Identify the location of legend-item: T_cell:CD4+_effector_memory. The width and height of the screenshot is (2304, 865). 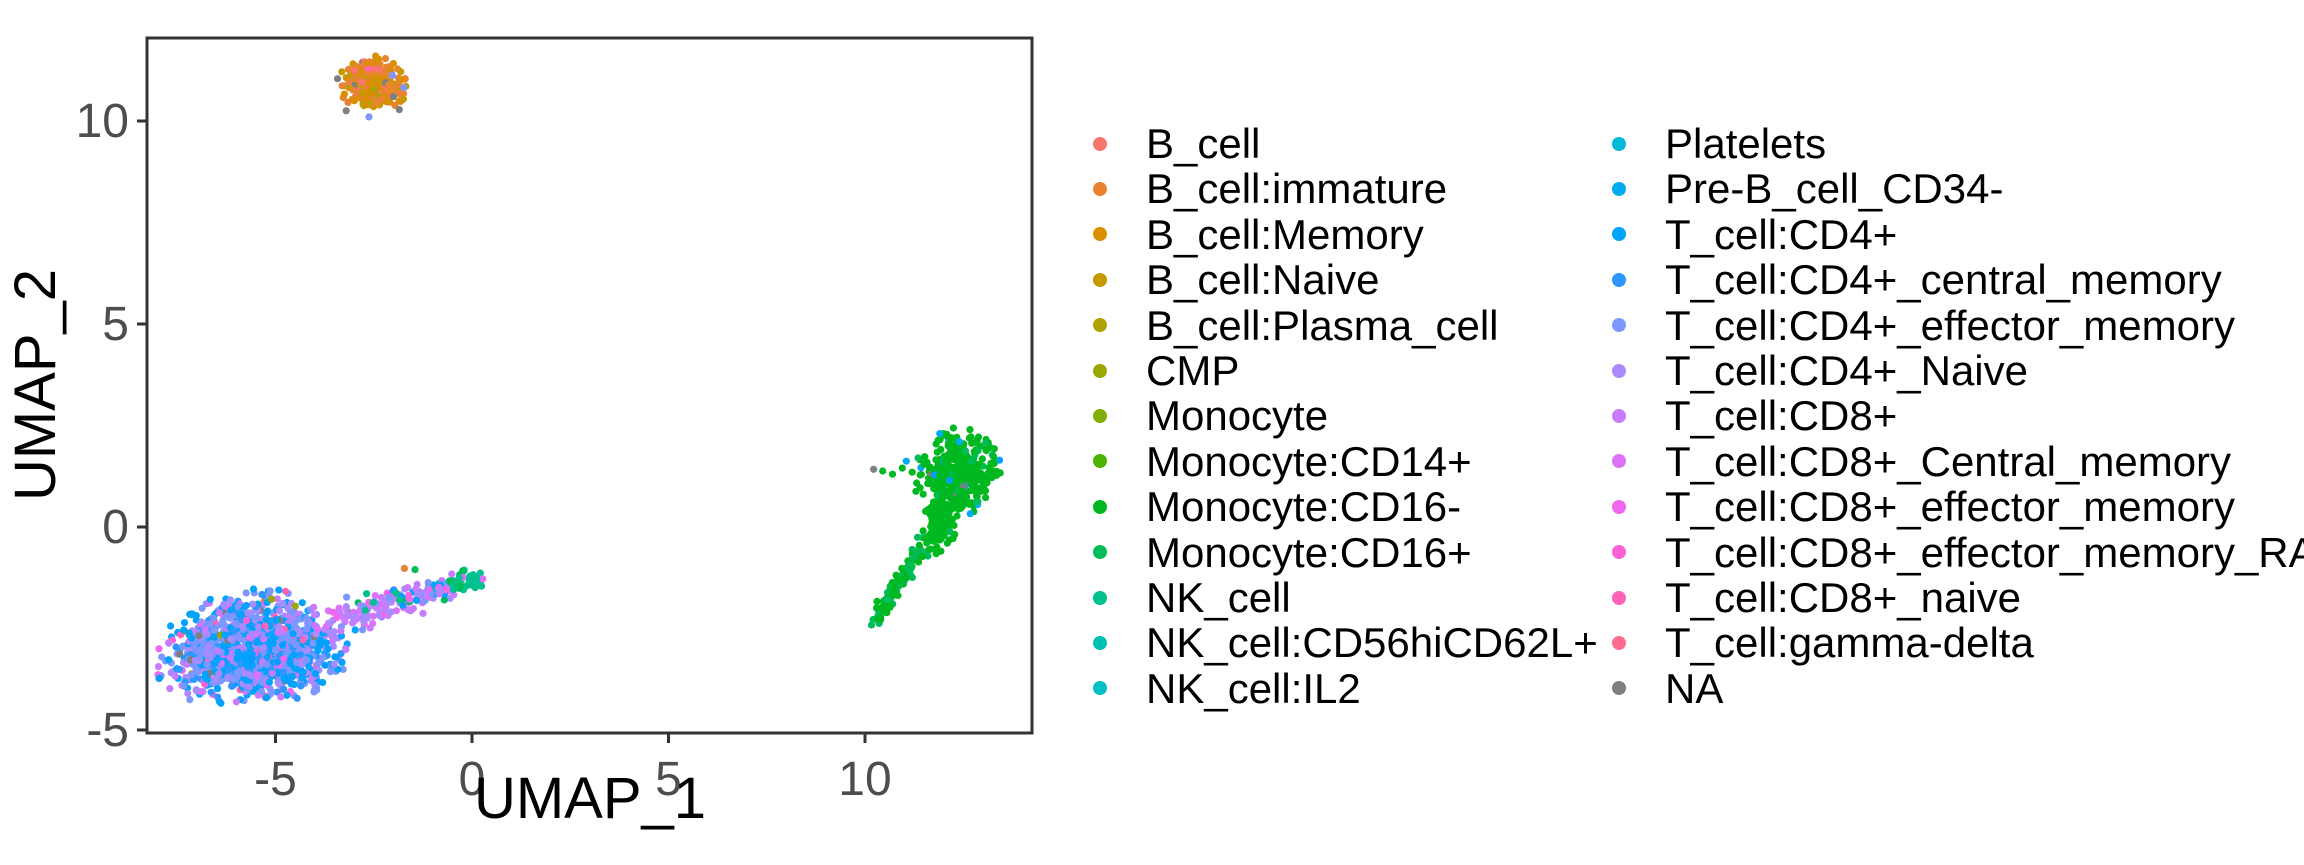
(1958, 325).